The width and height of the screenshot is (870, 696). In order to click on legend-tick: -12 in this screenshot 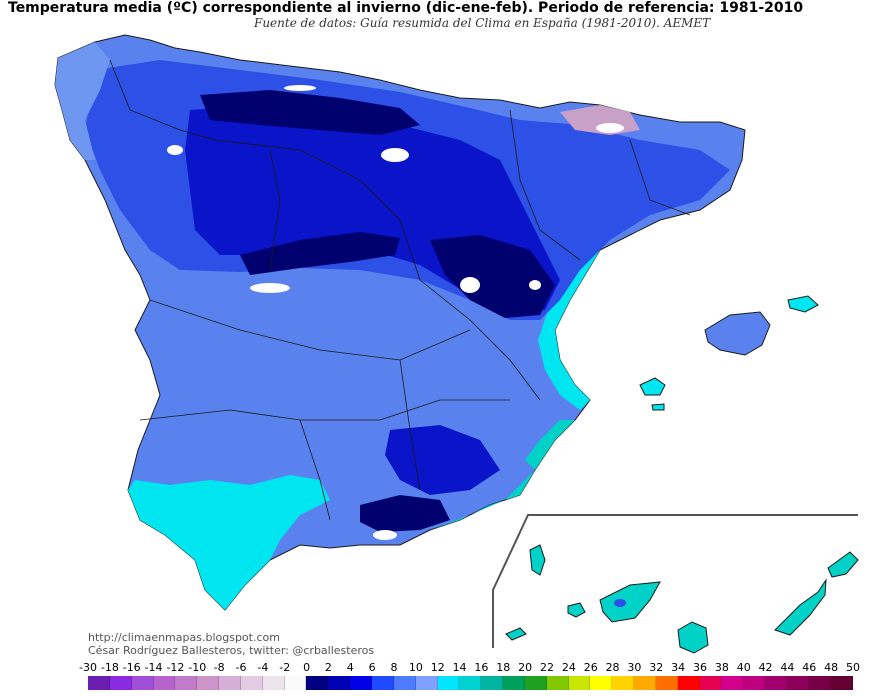, I will do `click(175, 667)`.